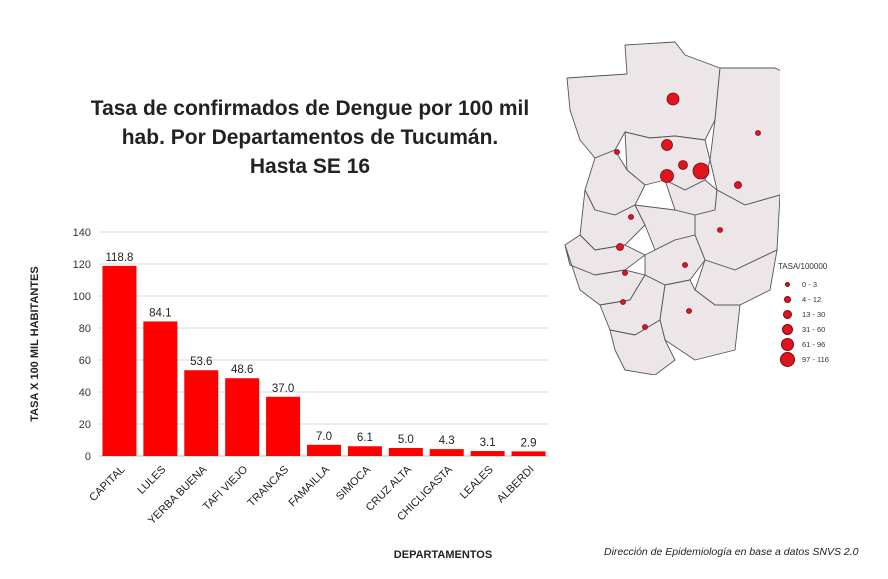  What do you see at coordinates (488, 443) in the screenshot?
I see `data-label: 3.1` at bounding box center [488, 443].